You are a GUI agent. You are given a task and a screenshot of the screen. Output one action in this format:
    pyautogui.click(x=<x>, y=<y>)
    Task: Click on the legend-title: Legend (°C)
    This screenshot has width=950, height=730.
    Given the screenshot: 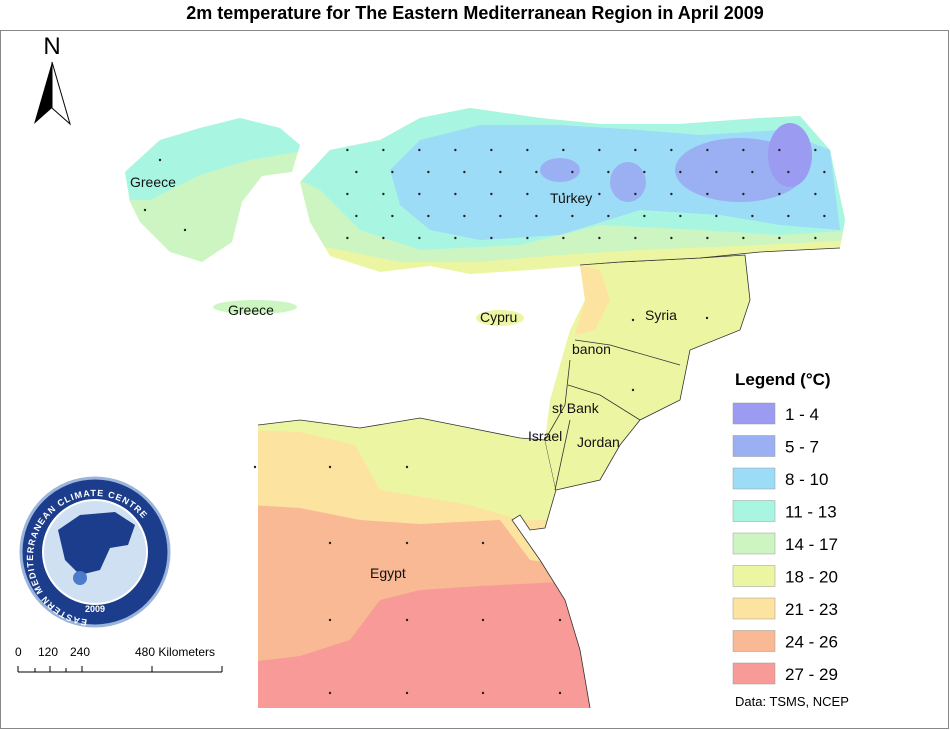 What is the action you would take?
    pyautogui.click(x=783, y=379)
    